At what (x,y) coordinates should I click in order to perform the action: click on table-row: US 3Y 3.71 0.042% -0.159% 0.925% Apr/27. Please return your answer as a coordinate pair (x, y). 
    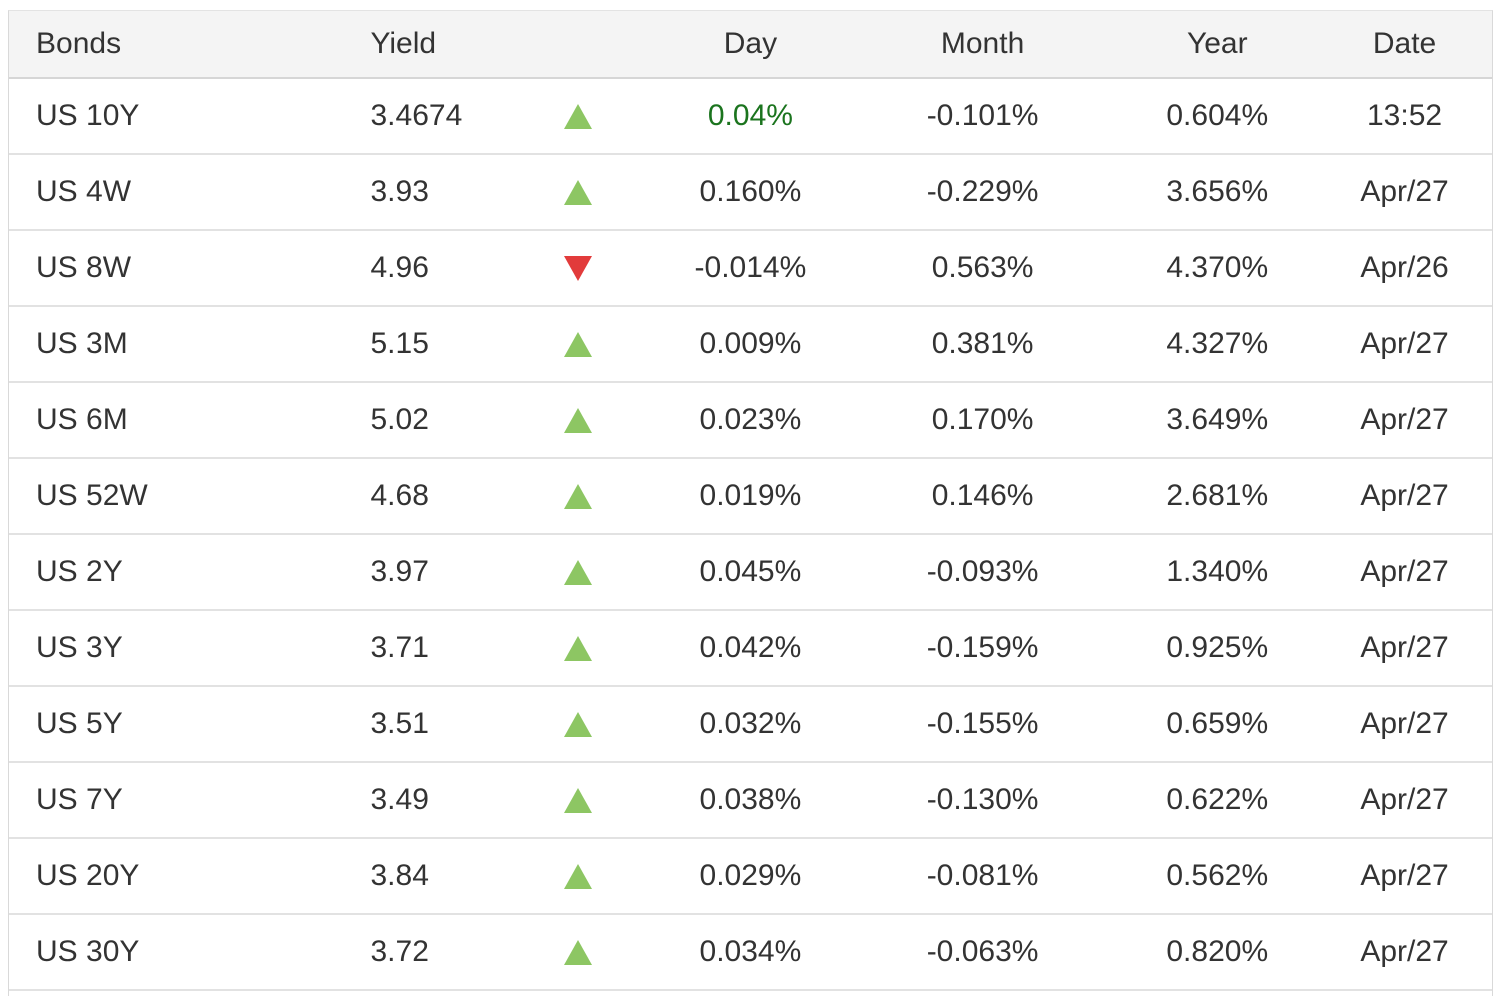
    Looking at the image, I should click on (750, 649).